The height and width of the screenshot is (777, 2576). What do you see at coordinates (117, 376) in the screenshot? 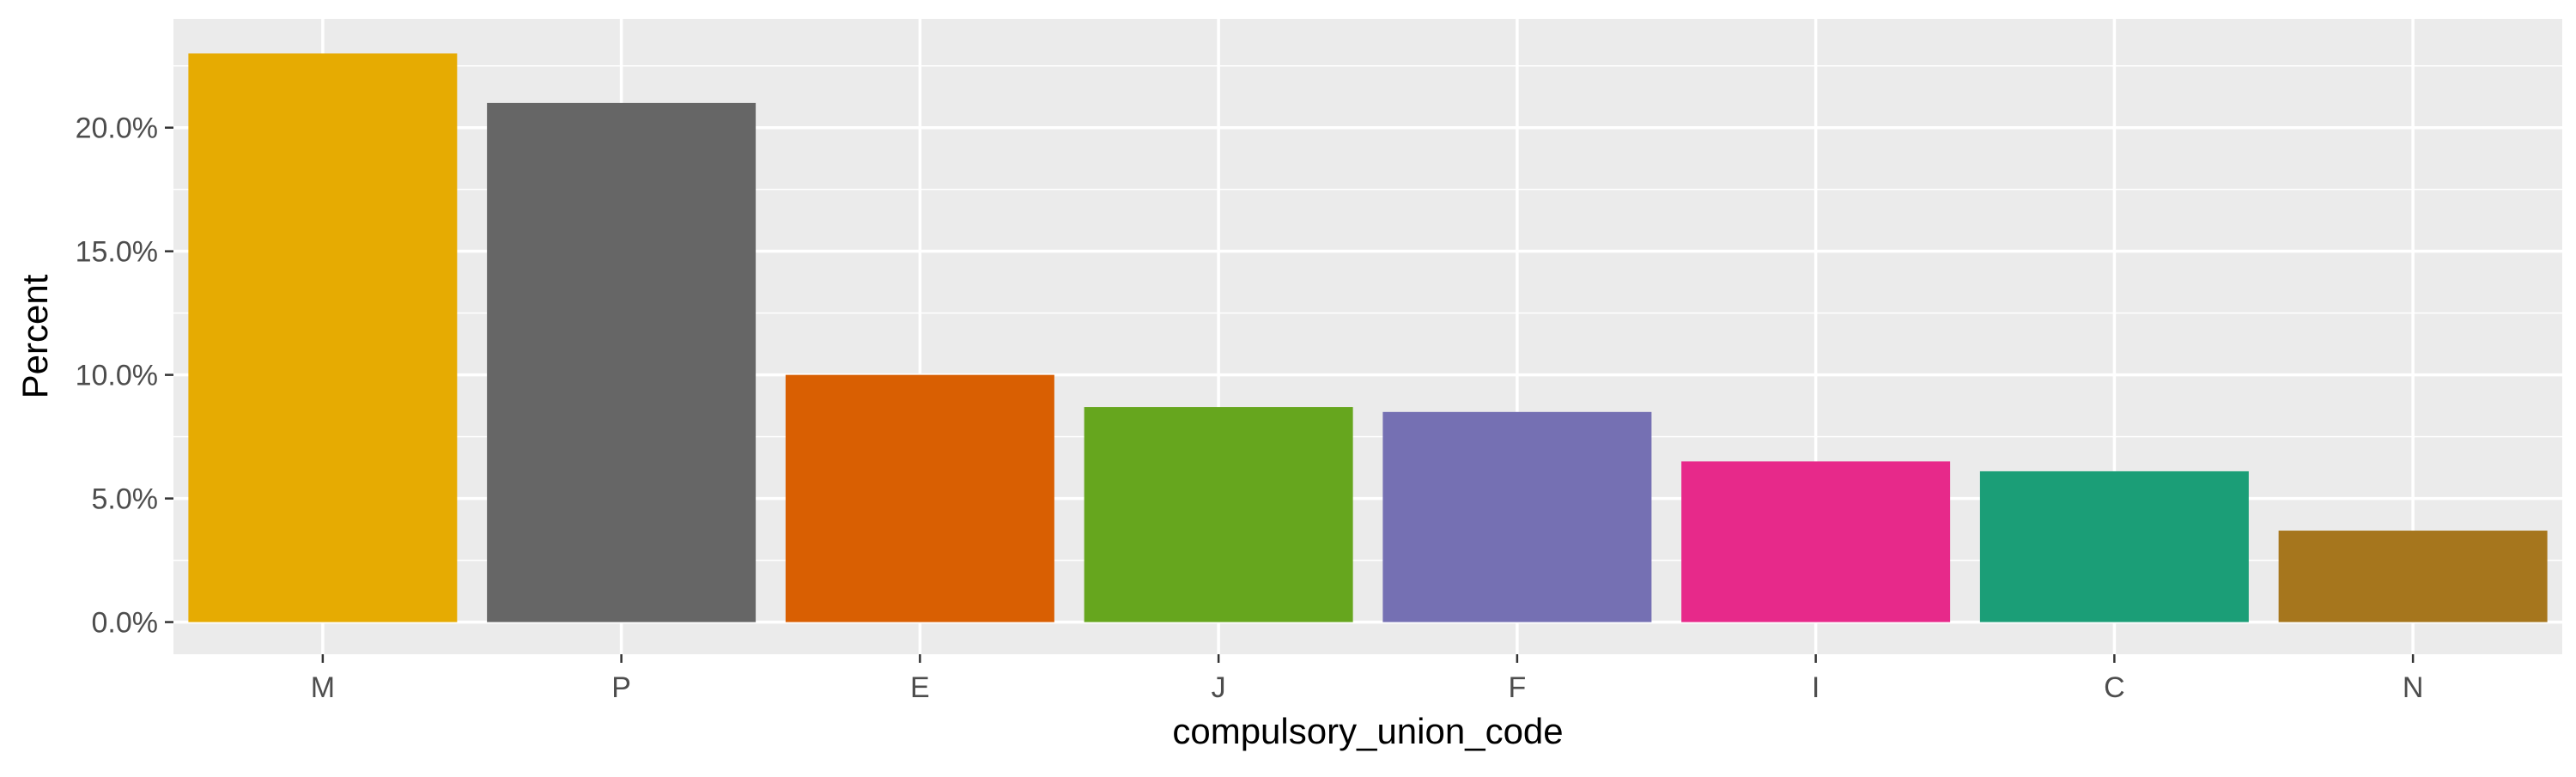
I see `y-tick-label: 10.0%` at bounding box center [117, 376].